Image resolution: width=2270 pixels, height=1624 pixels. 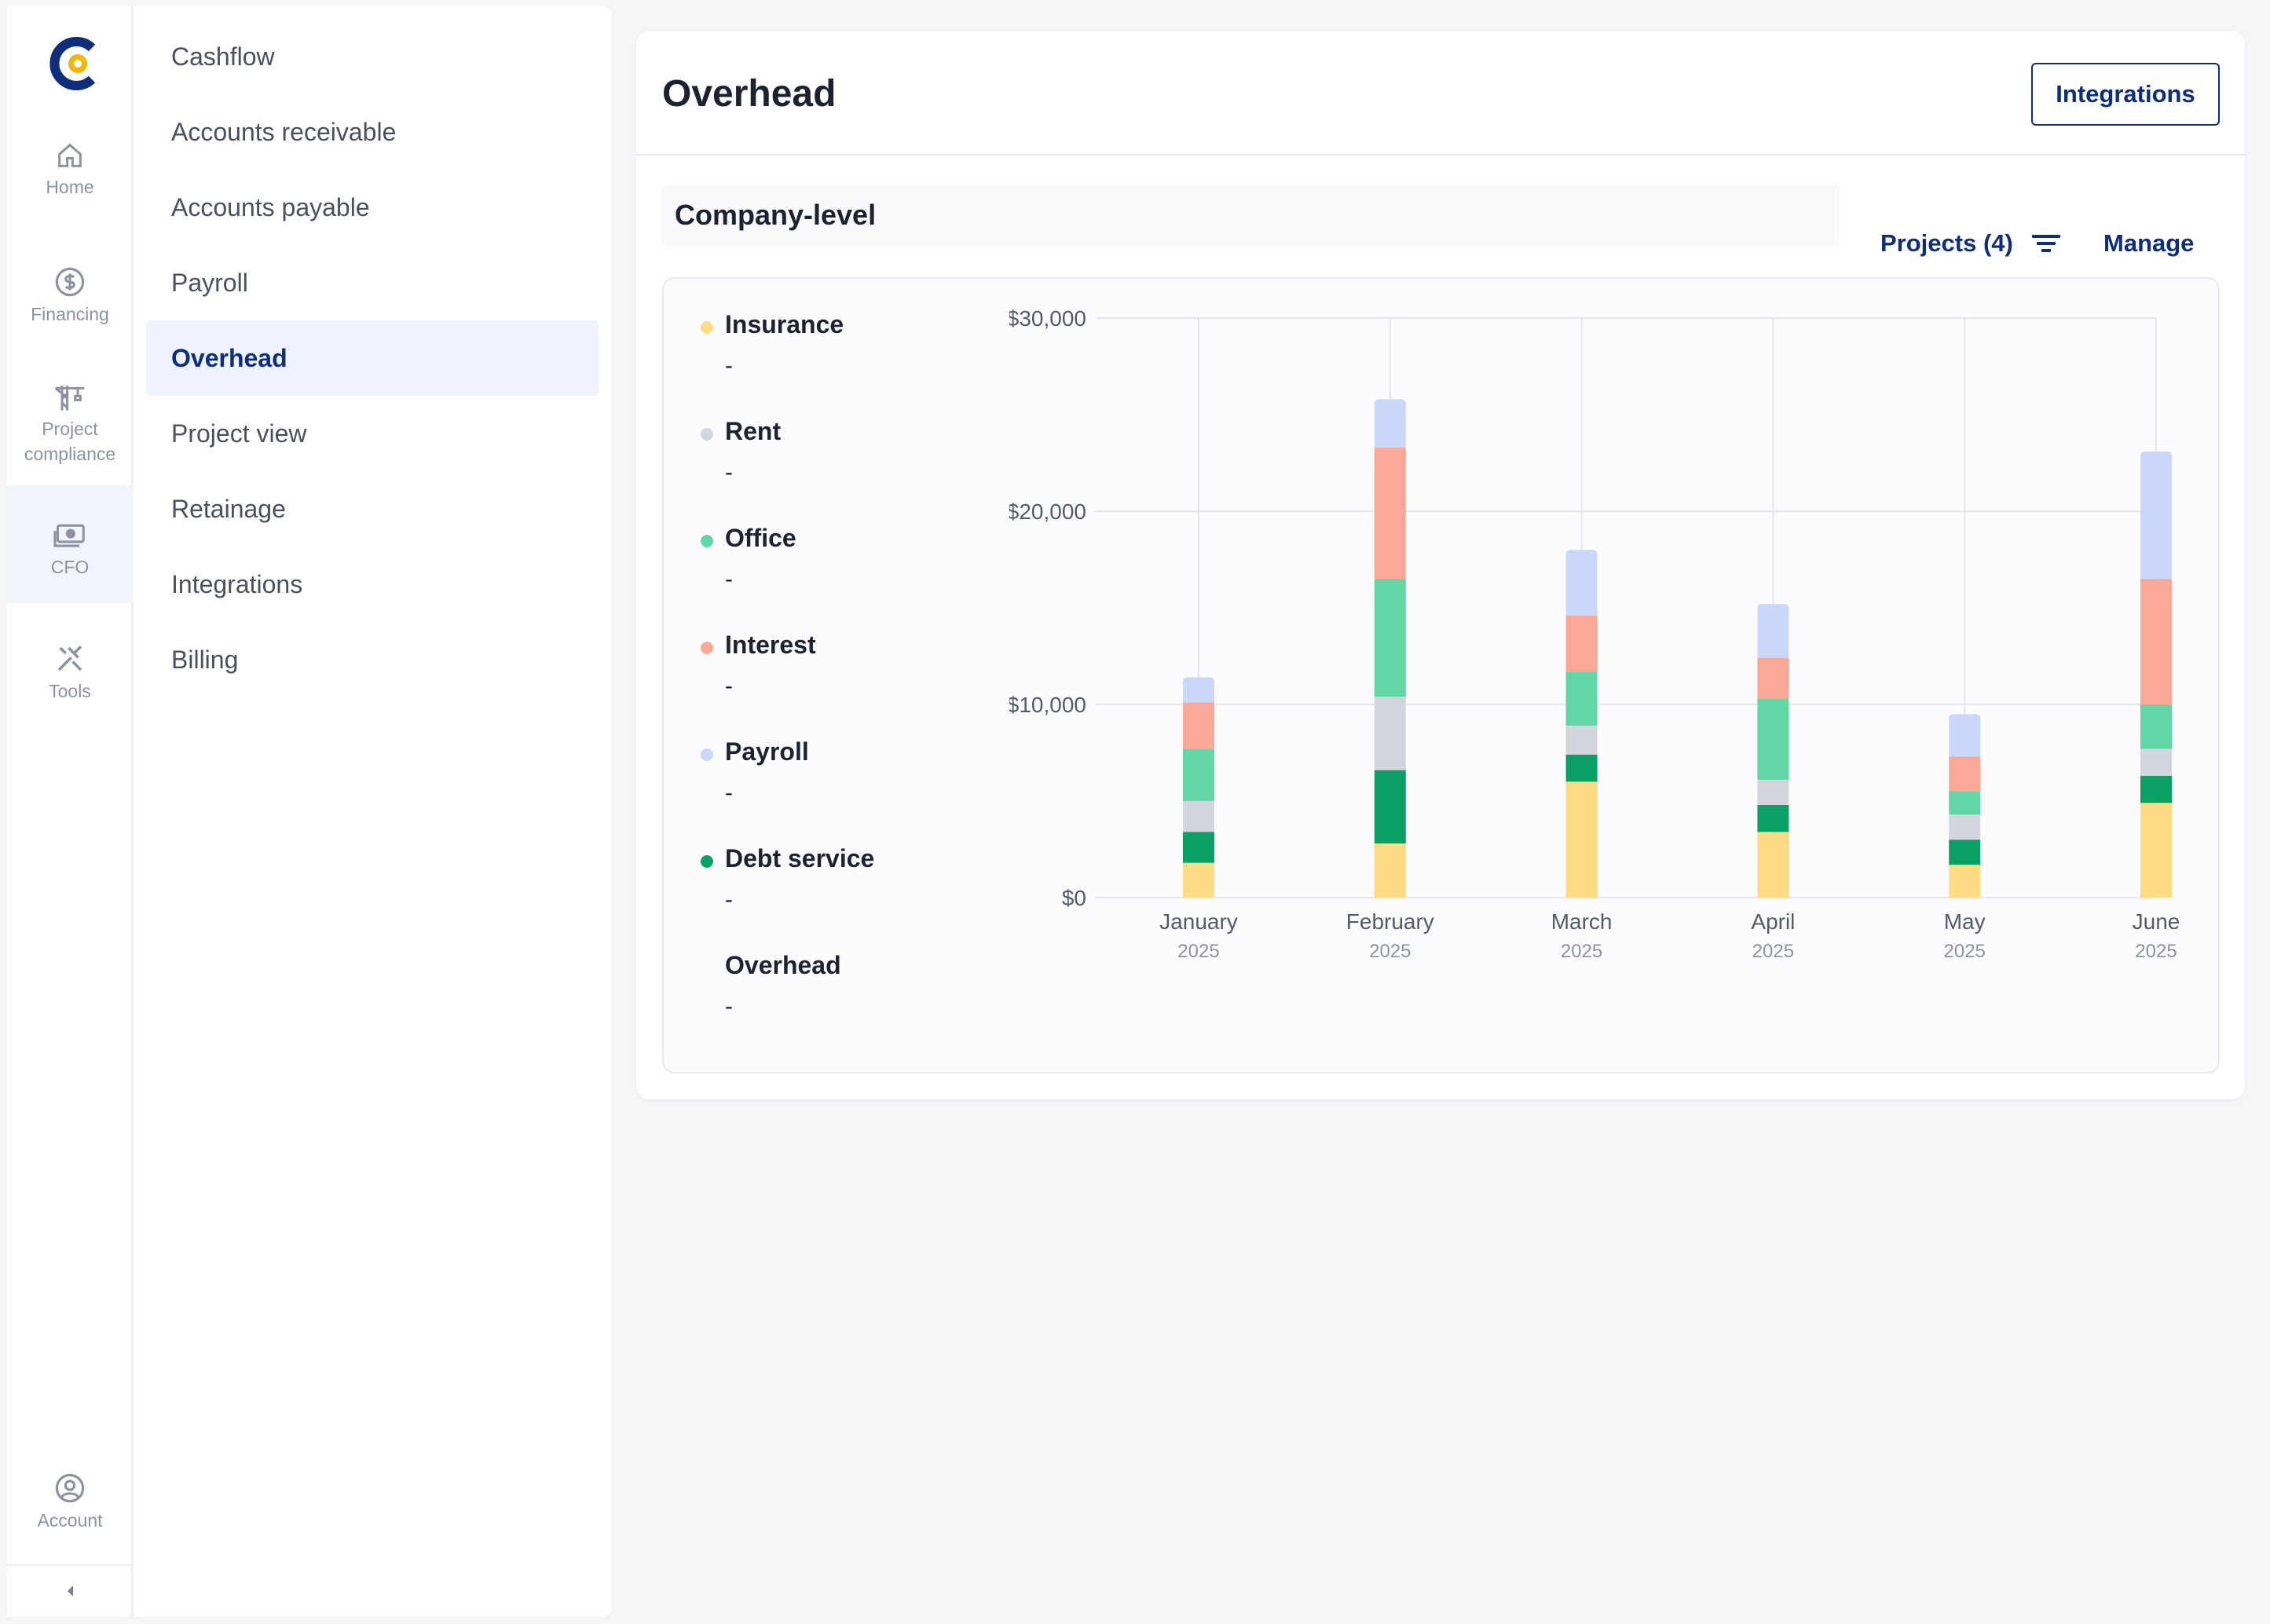 I want to click on x-tick-label: March, so click(x=1582, y=921).